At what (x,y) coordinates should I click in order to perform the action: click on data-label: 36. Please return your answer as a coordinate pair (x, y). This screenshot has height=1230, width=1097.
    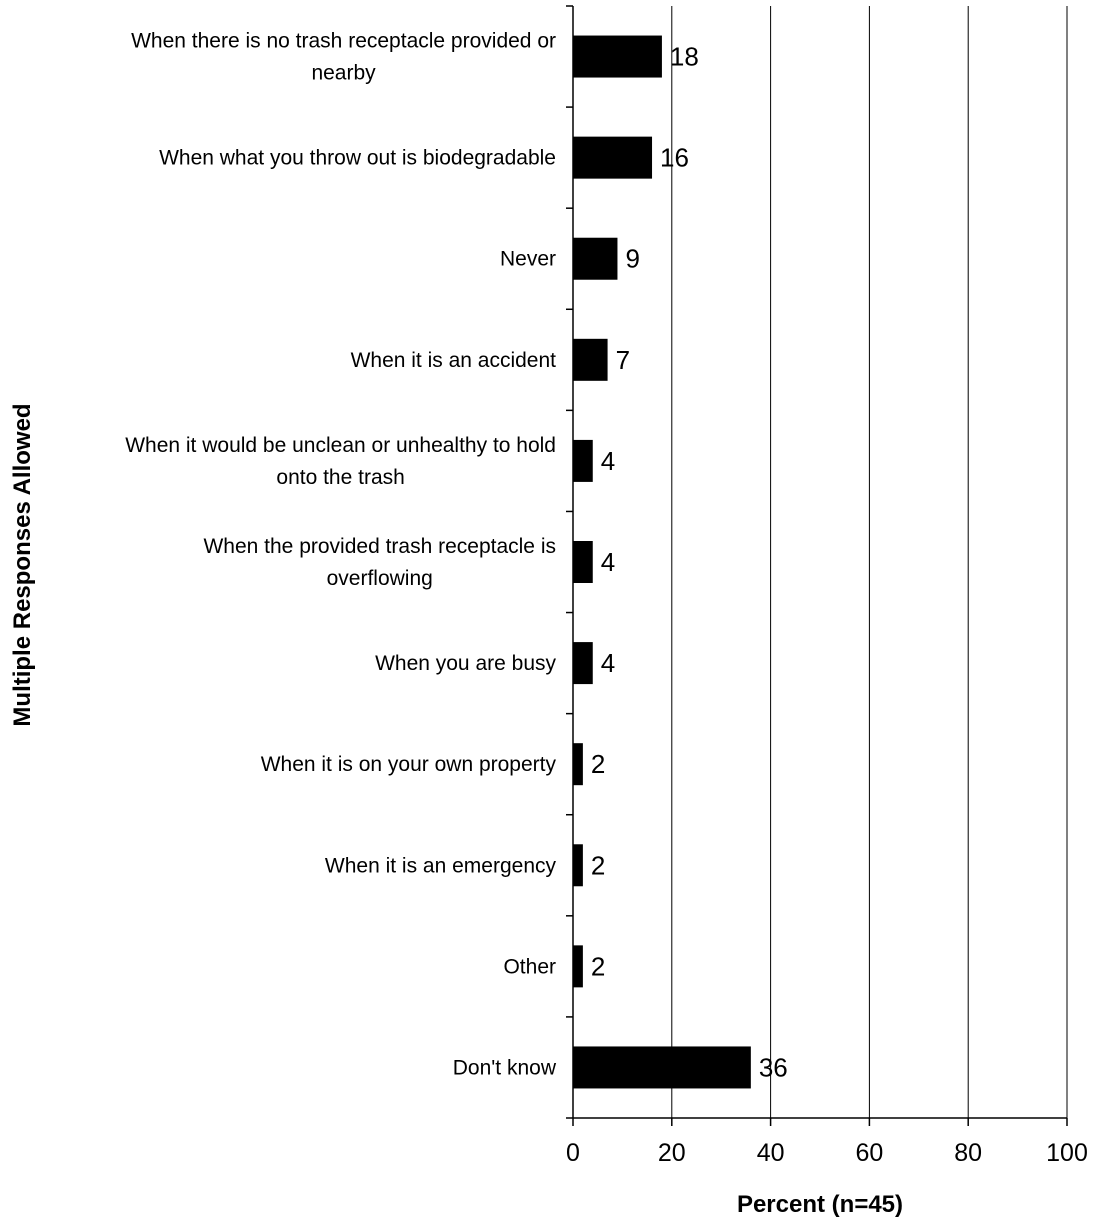
    Looking at the image, I should click on (773, 1067).